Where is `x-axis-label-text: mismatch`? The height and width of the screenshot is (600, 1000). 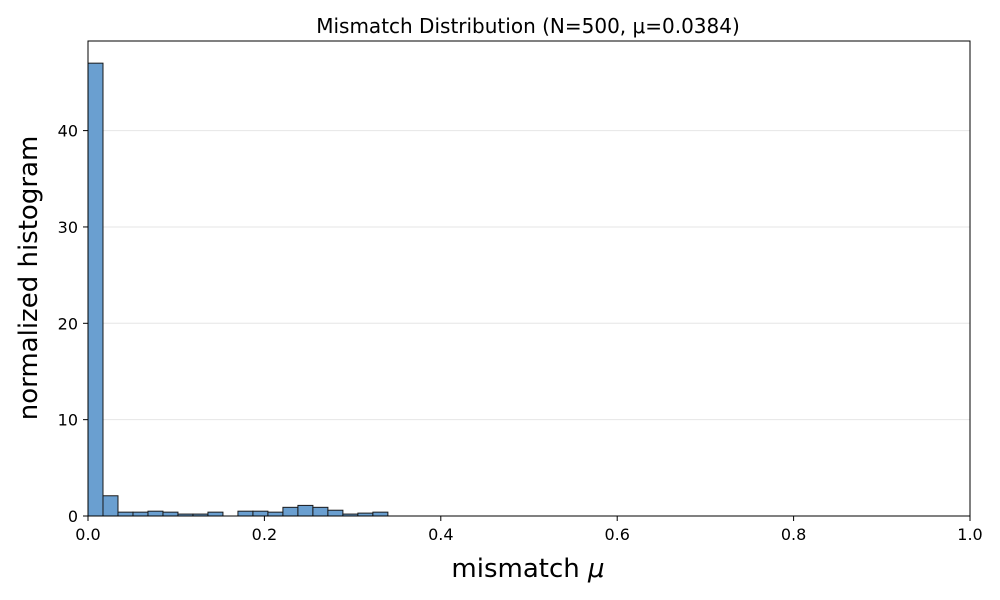 x-axis-label-text: mismatch is located at coordinates (515, 569).